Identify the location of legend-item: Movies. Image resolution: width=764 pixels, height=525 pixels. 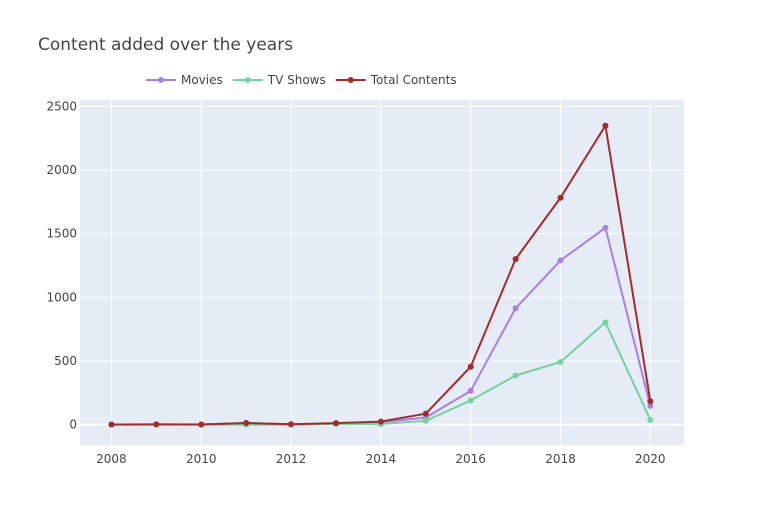
(184, 80).